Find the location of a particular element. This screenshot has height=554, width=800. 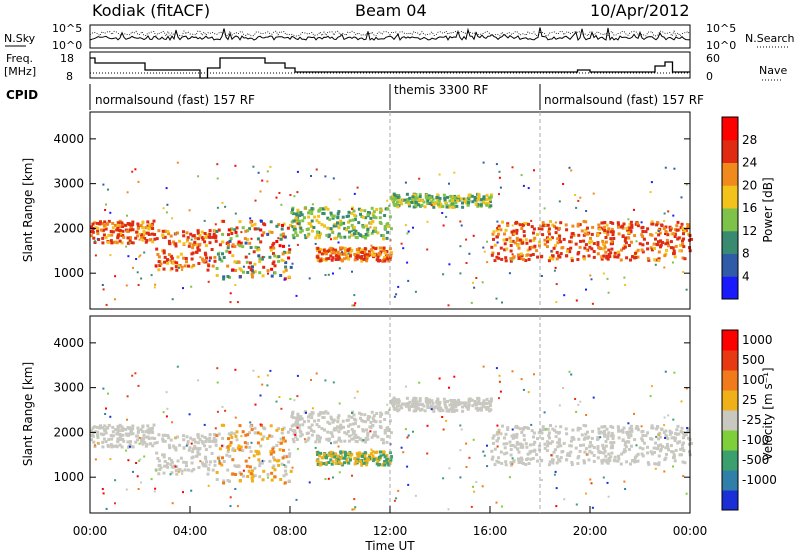

freq-label: Freq. is located at coordinates (19, 58).